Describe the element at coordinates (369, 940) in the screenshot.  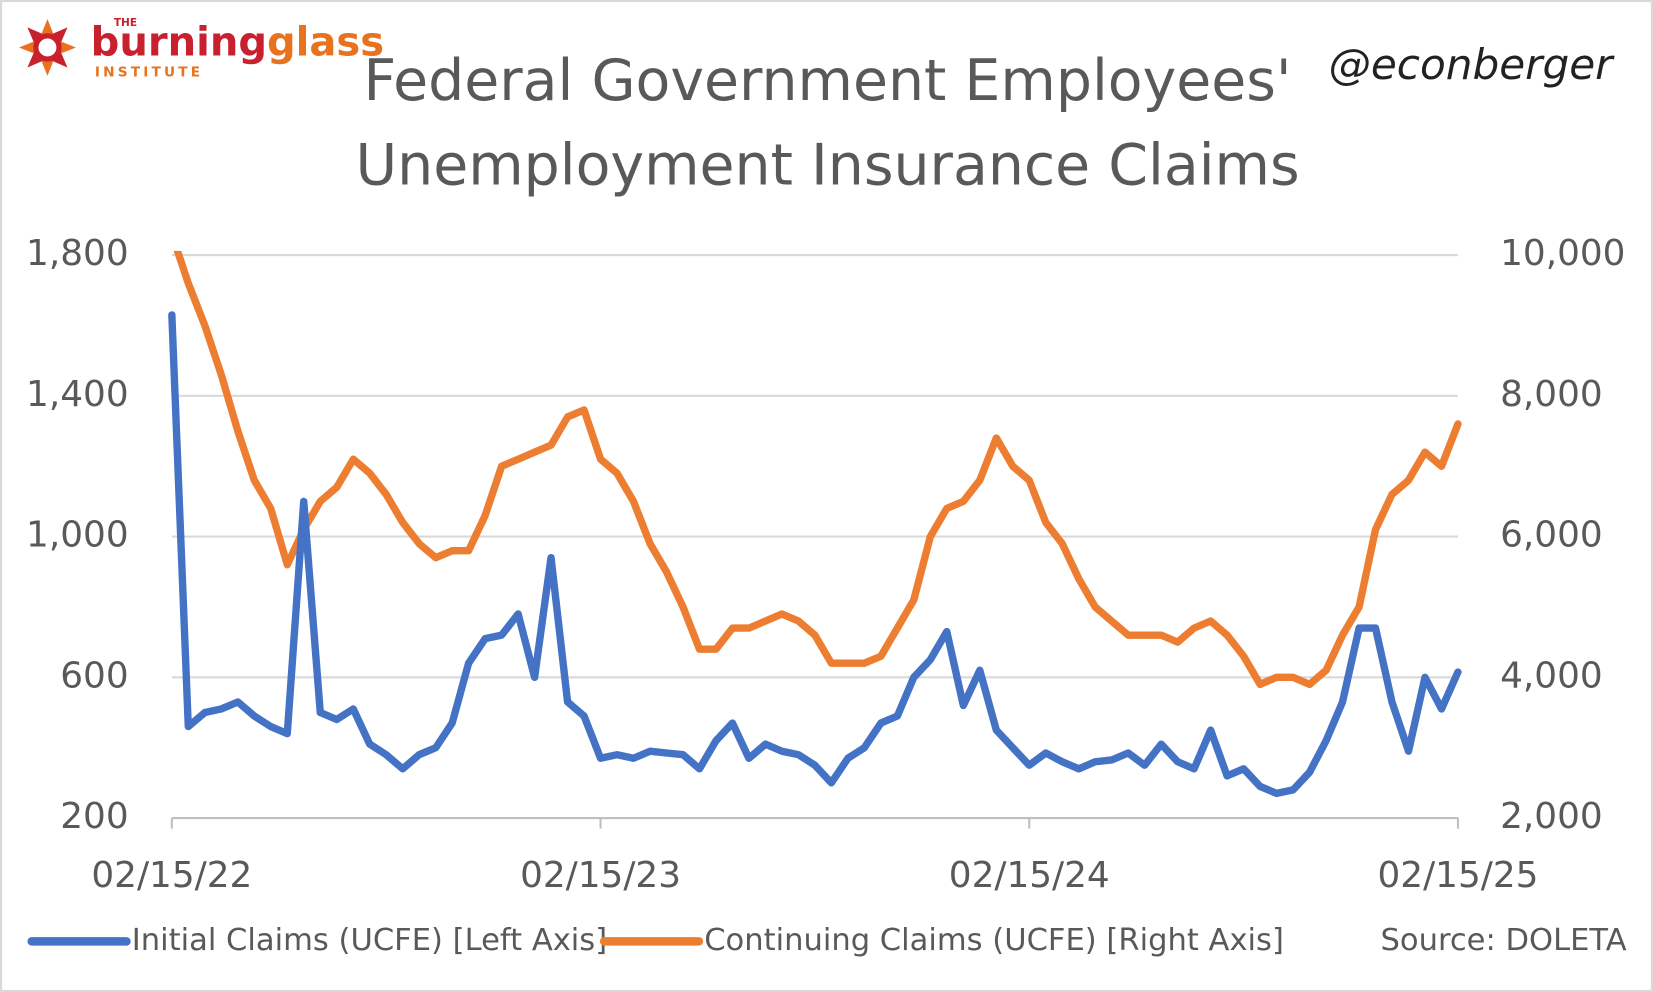
I see `legend-label: Initial Claims (UCFE) [Left Axis]` at that location.